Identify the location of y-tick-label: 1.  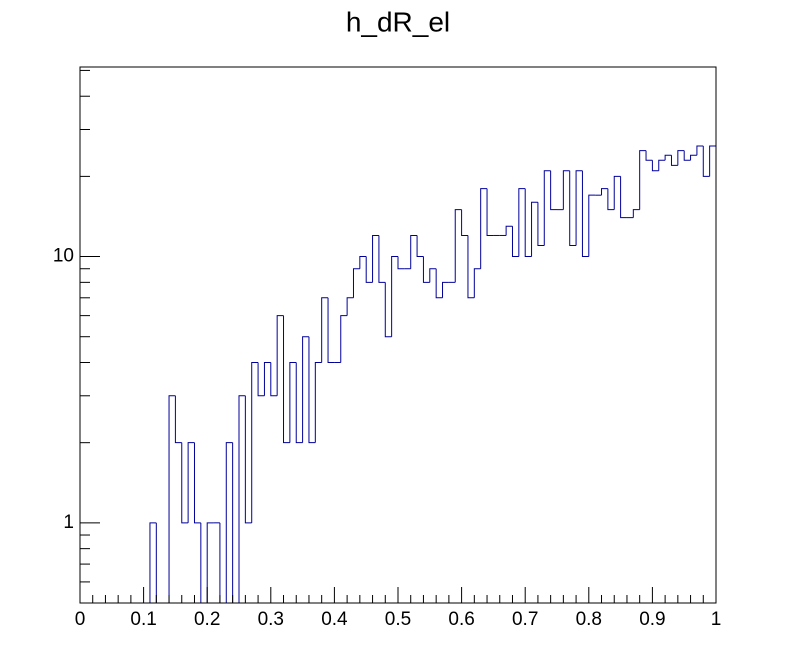
(68, 522).